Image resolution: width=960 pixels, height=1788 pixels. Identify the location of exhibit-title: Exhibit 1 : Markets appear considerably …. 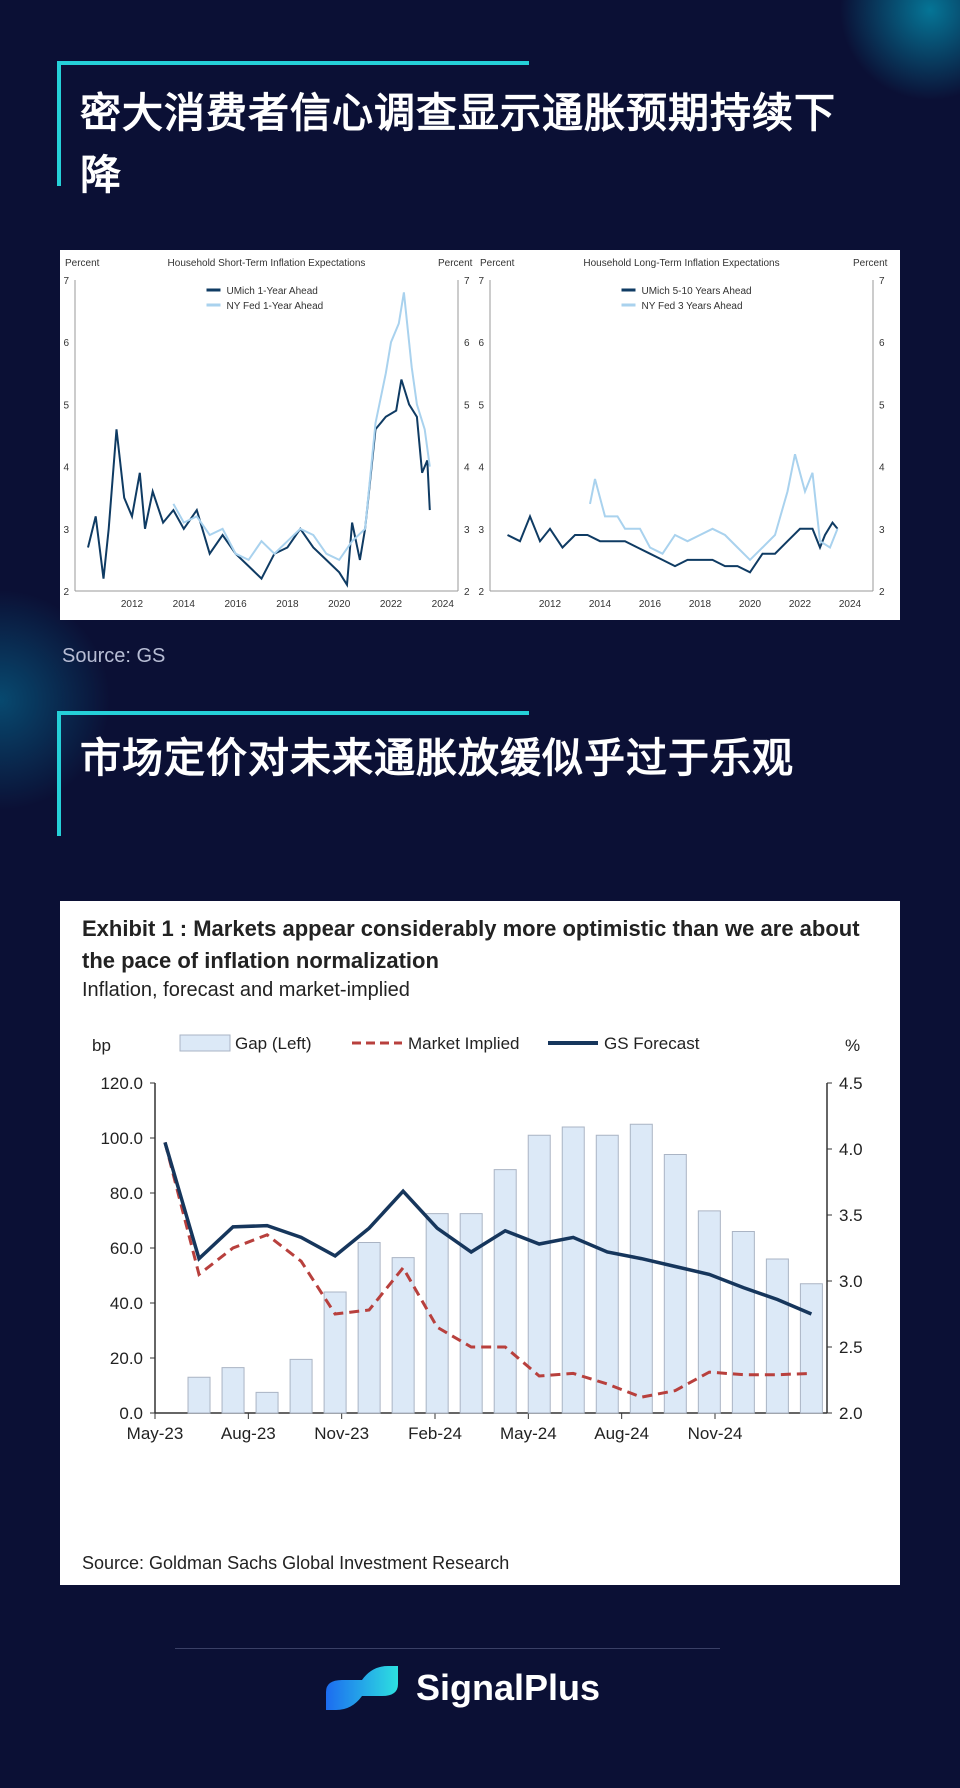
(471, 944).